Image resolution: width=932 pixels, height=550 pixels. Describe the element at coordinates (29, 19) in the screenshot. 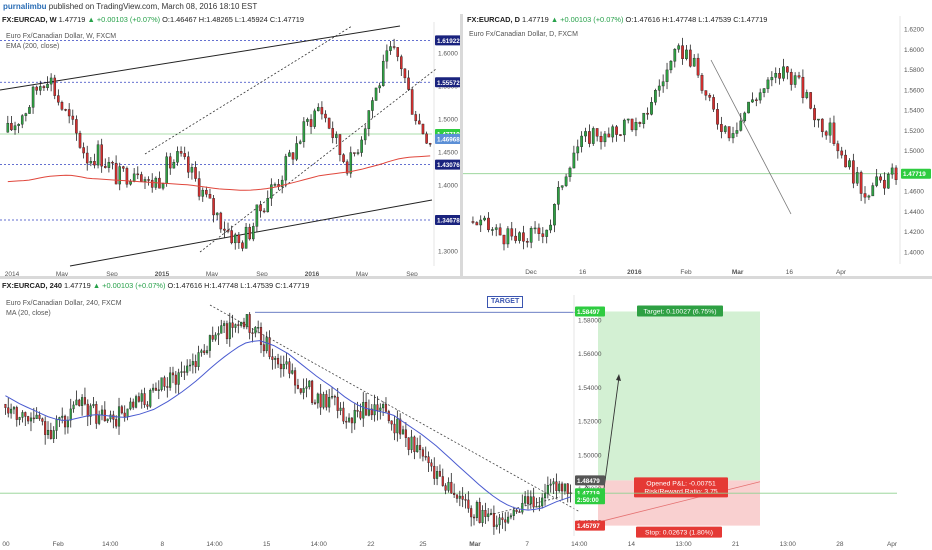

I see `weekly-symbol: FX:EURCAD, W` at that location.